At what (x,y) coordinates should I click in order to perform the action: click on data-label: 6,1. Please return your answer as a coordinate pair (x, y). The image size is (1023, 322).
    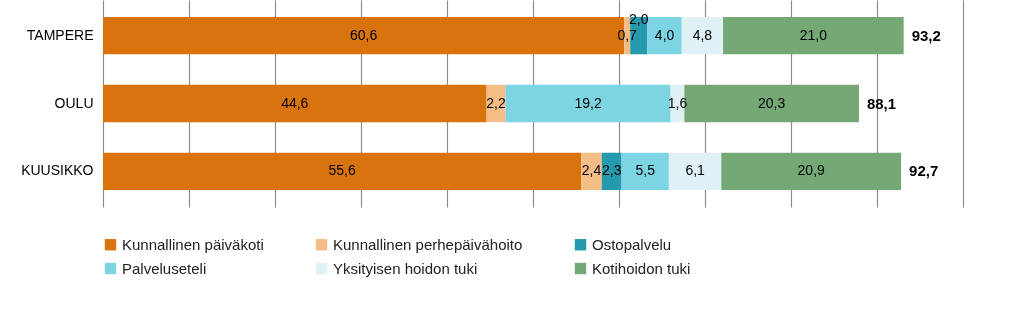
    Looking at the image, I should click on (695, 170).